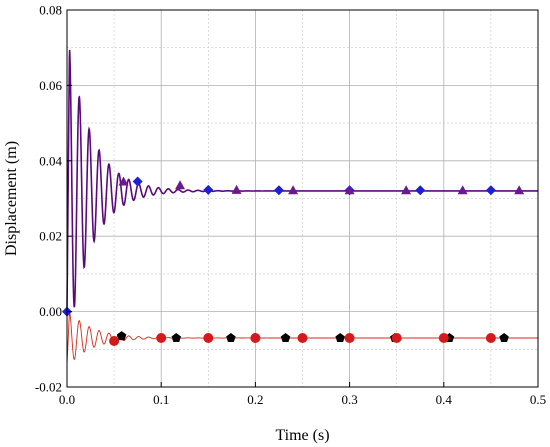  I want to click on x-tick-label: 0.2, so click(255, 399).